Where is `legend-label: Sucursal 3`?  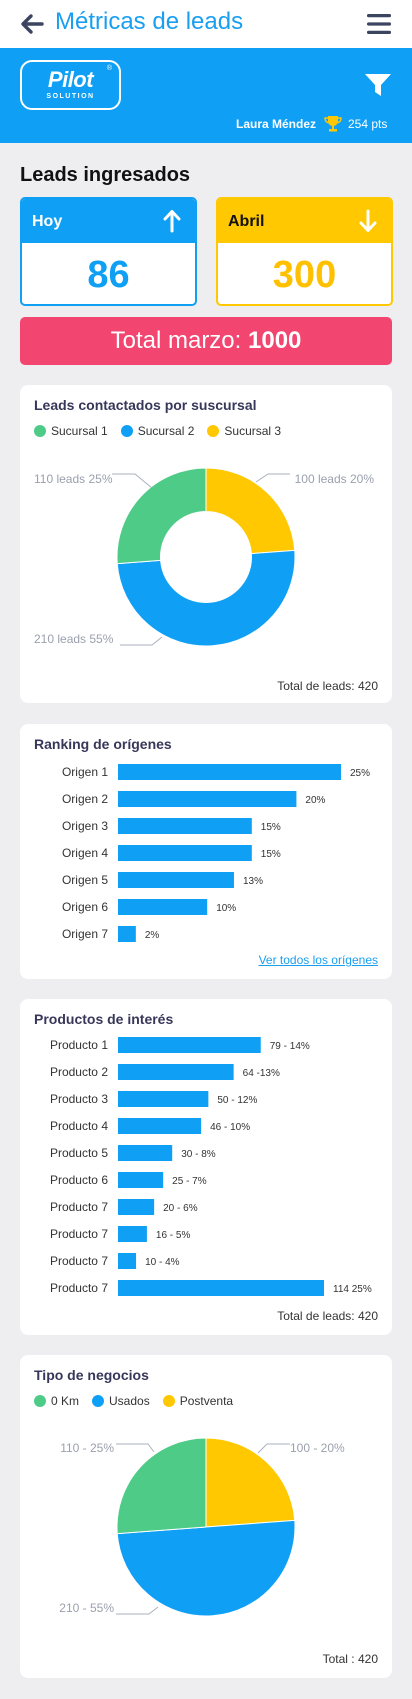 legend-label: Sucursal 3 is located at coordinates (253, 431).